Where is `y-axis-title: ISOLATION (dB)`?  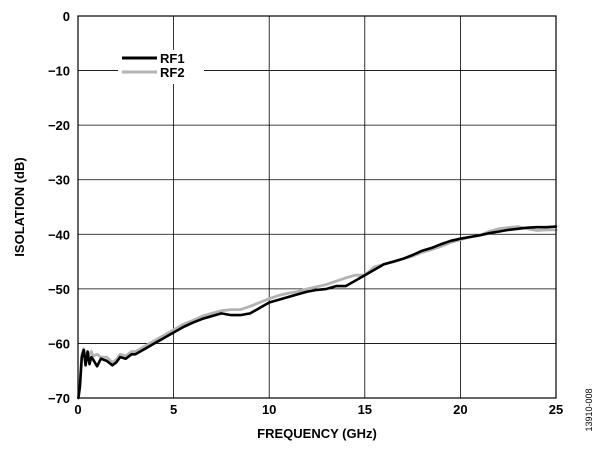 y-axis-title: ISOLATION (dB) is located at coordinates (19, 206).